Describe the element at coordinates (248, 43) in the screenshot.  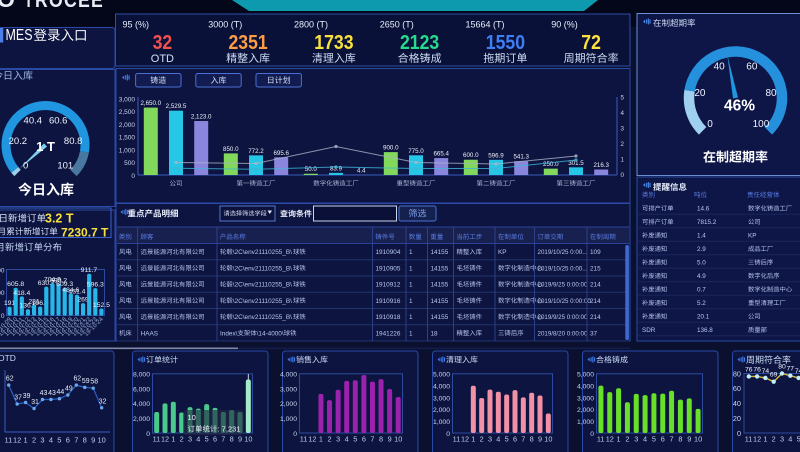
I see `svg-text: 2351` at that location.